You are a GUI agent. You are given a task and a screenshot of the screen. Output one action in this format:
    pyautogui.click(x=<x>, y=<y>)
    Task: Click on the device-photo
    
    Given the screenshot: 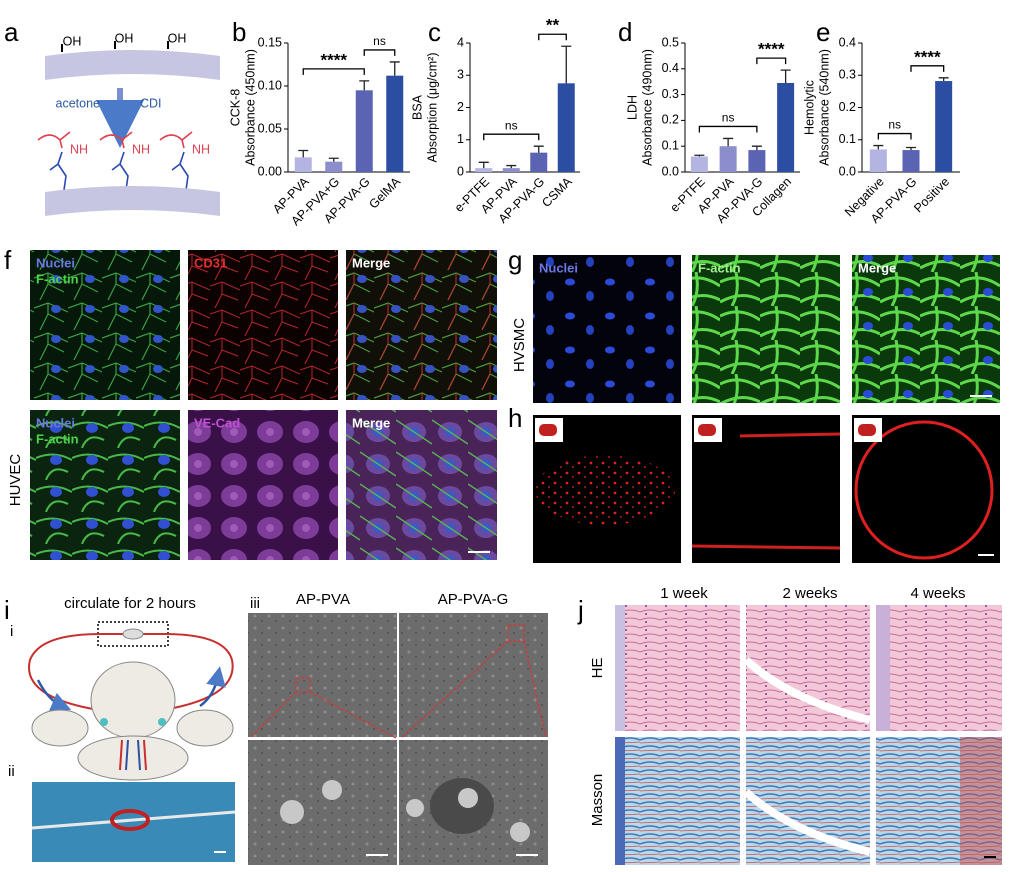 What is the action you would take?
    pyautogui.click(x=130, y=820)
    